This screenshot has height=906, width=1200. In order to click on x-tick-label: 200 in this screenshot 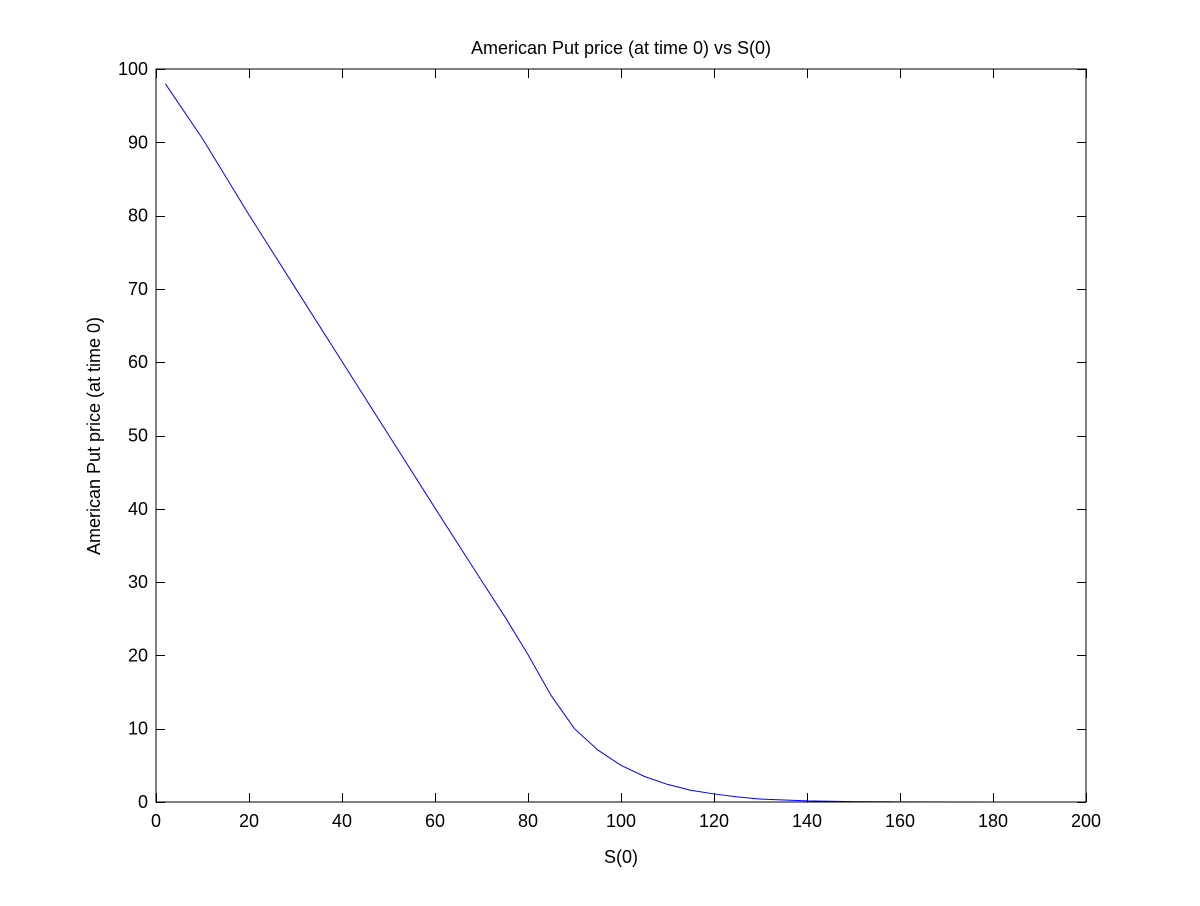, I will do `click(1086, 821)`.